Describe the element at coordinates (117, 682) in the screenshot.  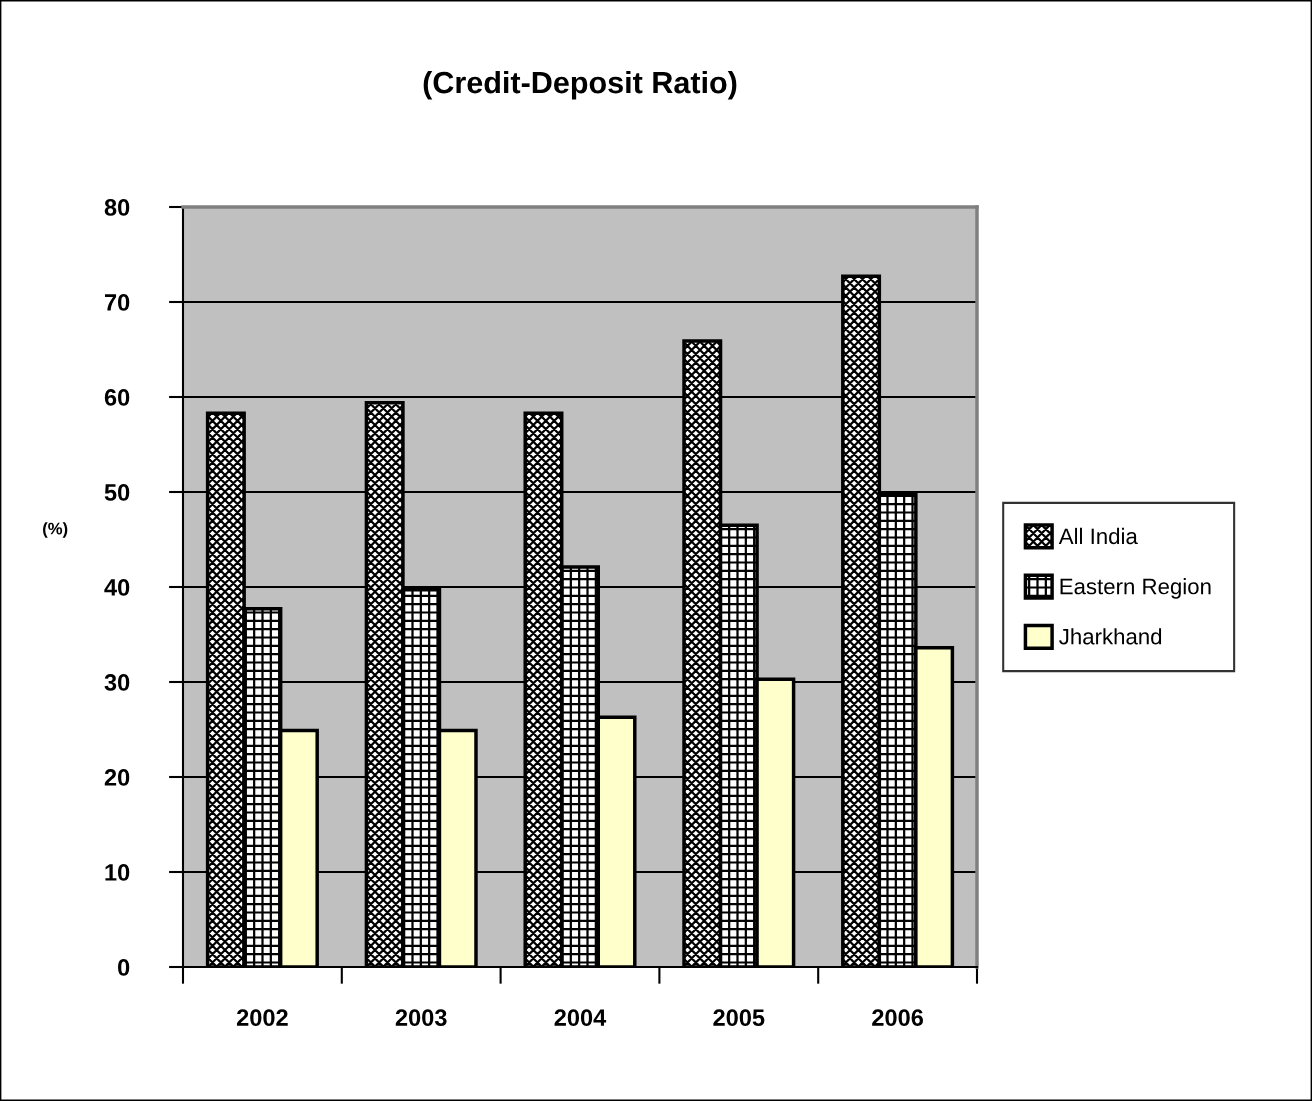
I see `y-tick-label: 30` at that location.